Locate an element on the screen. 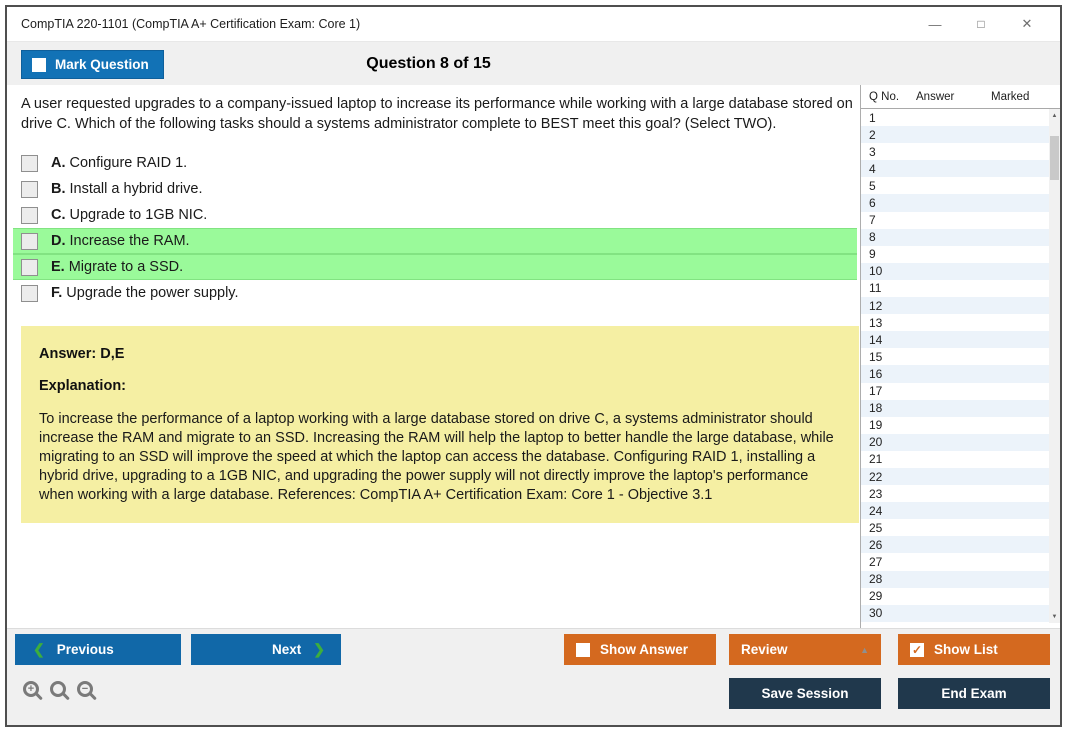 This screenshot has height=735, width=1075. question-list-row: 30 is located at coordinates (955, 613).